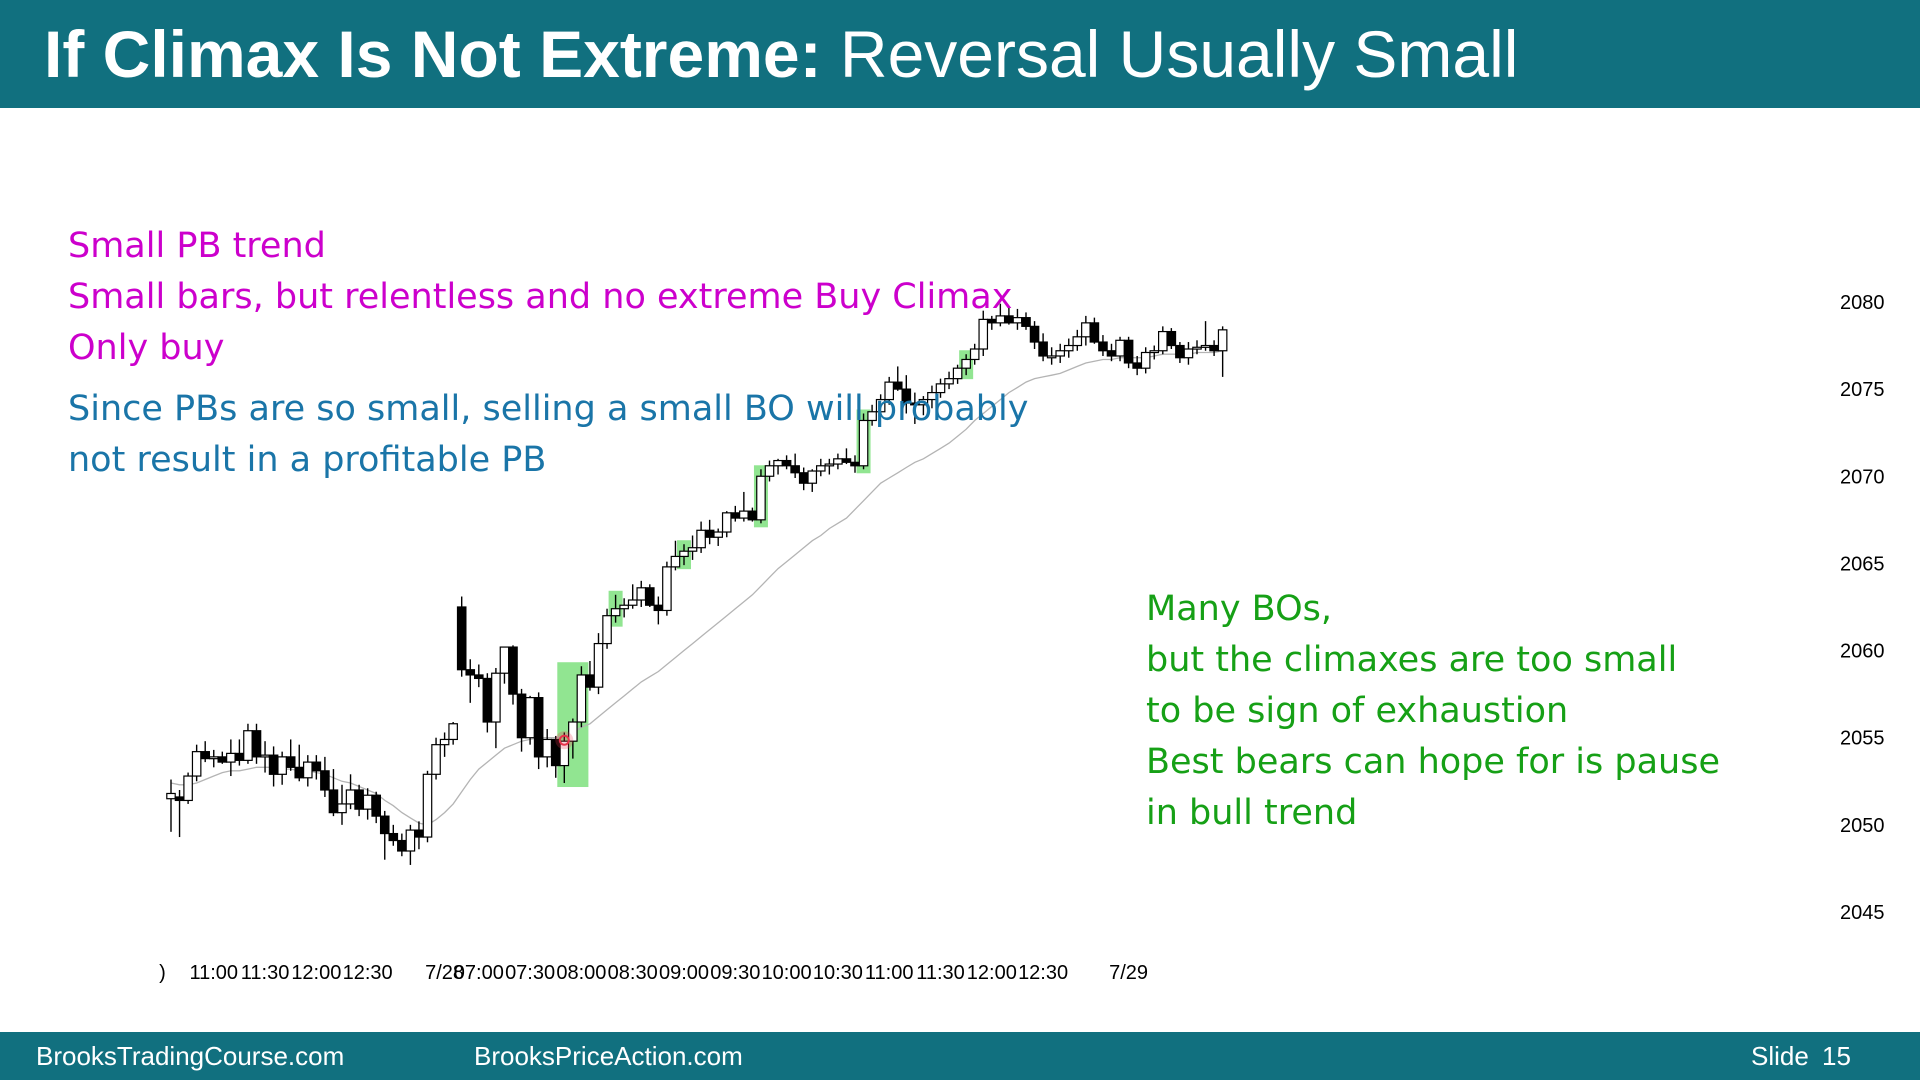 Image resolution: width=1920 pixels, height=1080 pixels. I want to click on x-tick-label: 09:30, so click(735, 973).